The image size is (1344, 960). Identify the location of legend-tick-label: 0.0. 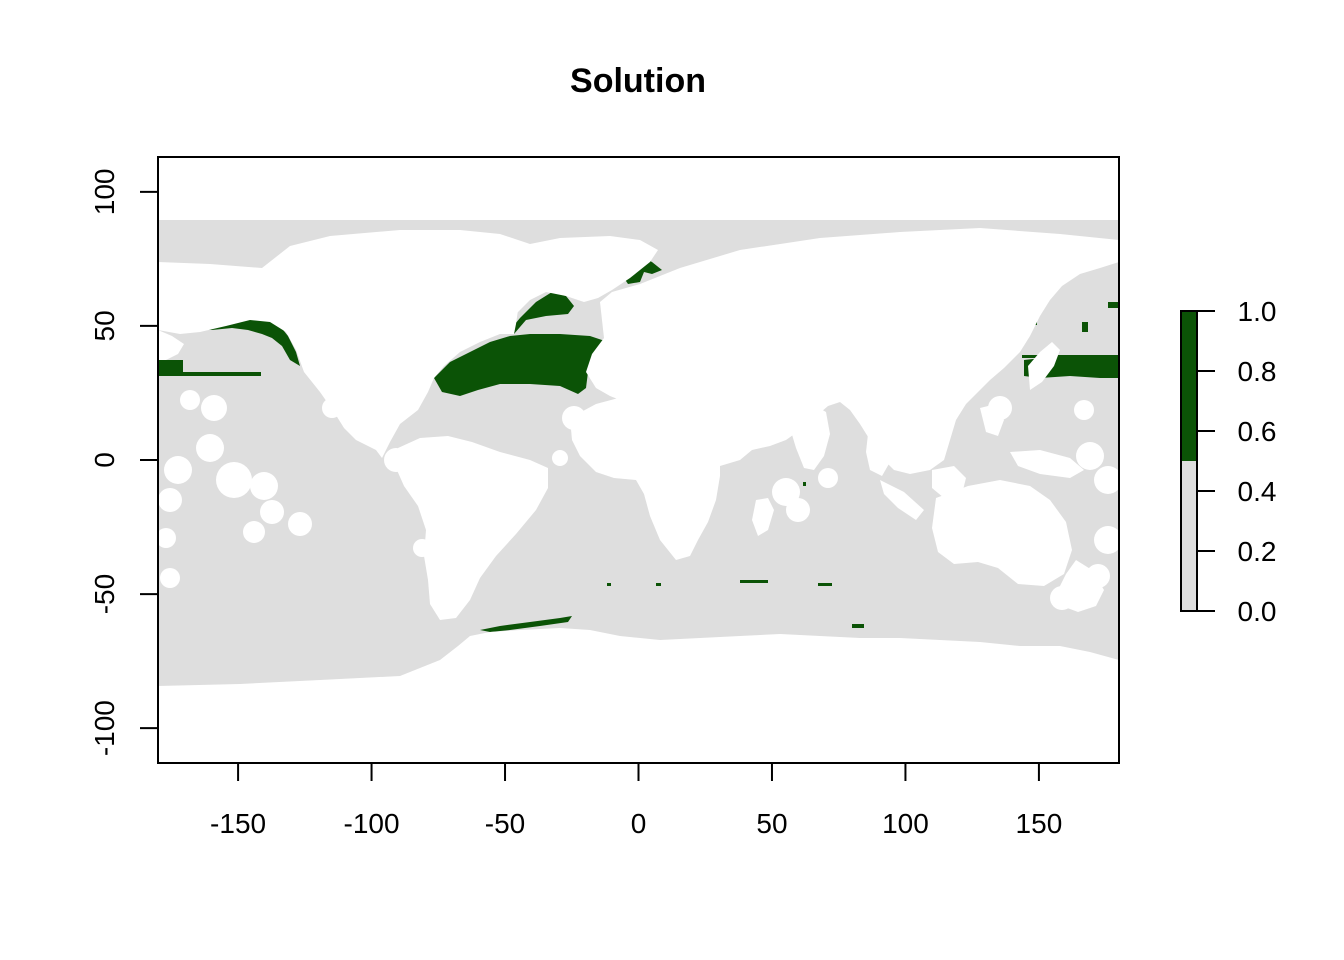
(1257, 611).